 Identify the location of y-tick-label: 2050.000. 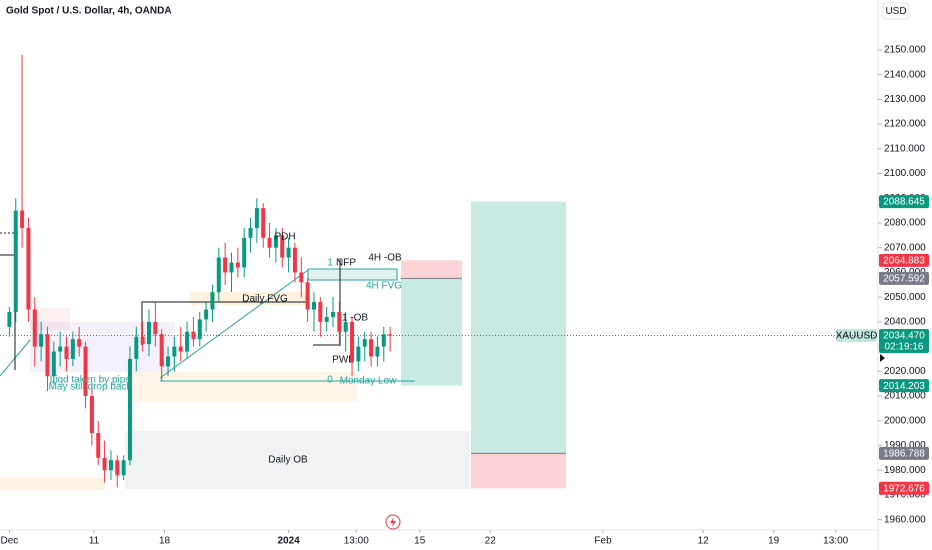
(905, 297).